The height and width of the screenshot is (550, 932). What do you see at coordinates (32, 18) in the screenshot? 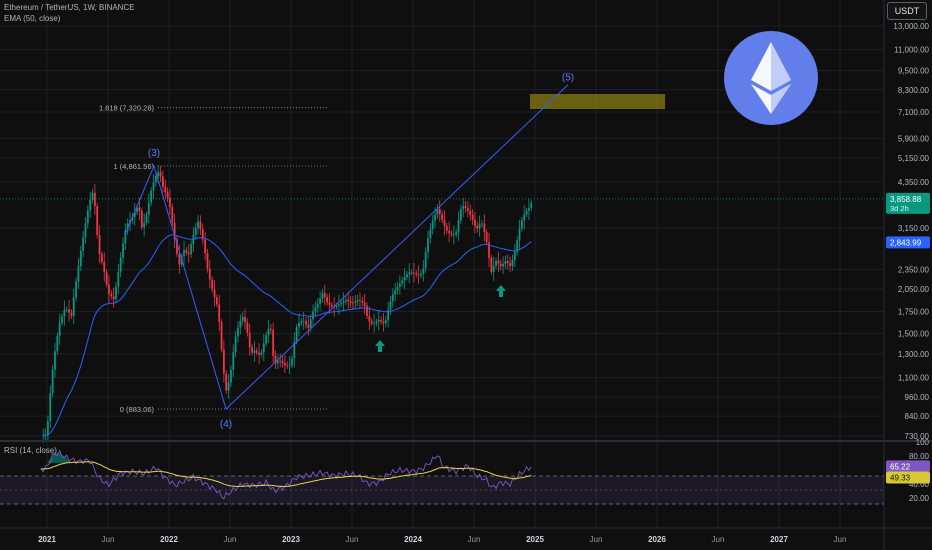
I see `ema-legend: EMA (50, close)` at bounding box center [32, 18].